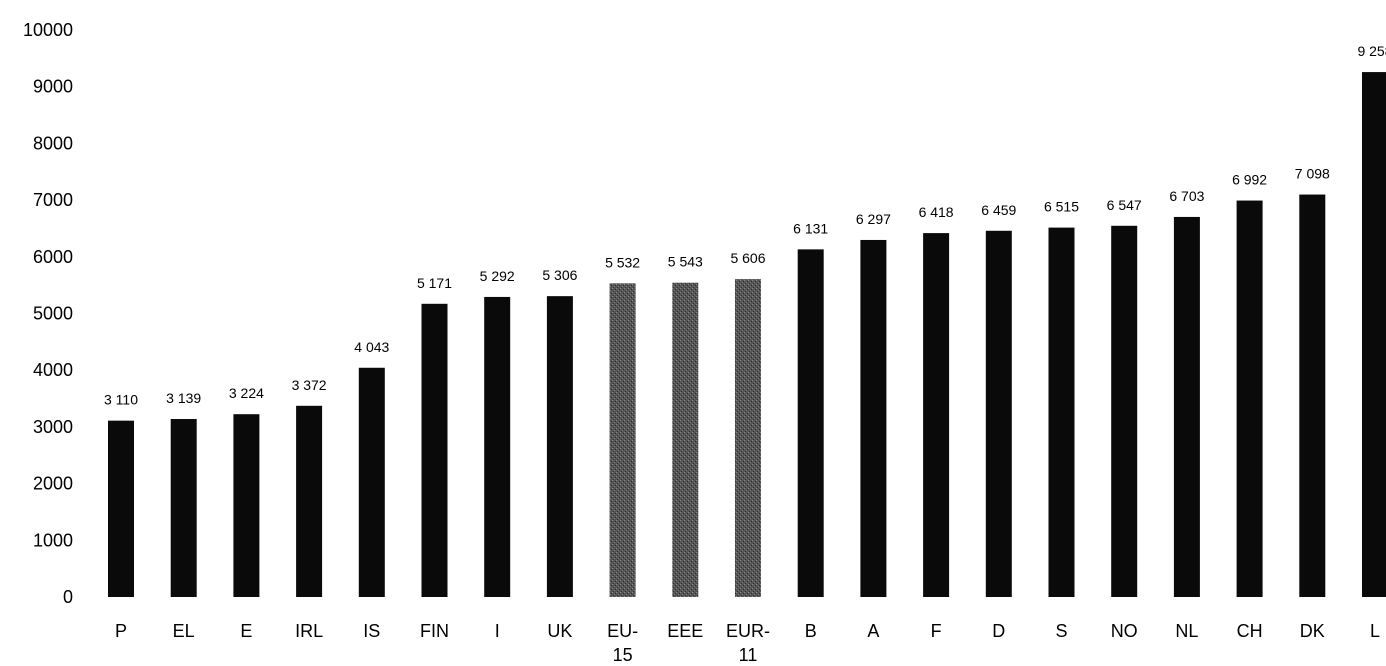 This screenshot has height=666, width=1386. I want to click on x-category-label: UK, so click(559, 631).